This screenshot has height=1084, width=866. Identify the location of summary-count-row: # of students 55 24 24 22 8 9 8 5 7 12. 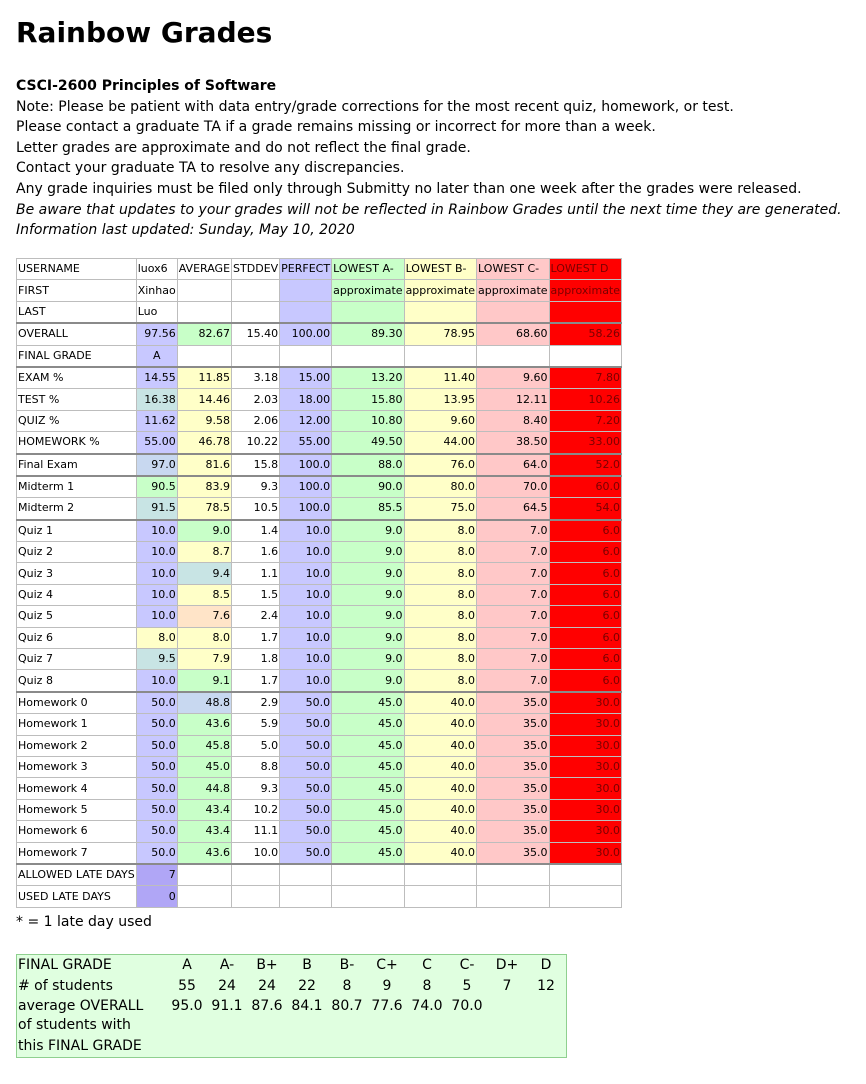
(291, 986).